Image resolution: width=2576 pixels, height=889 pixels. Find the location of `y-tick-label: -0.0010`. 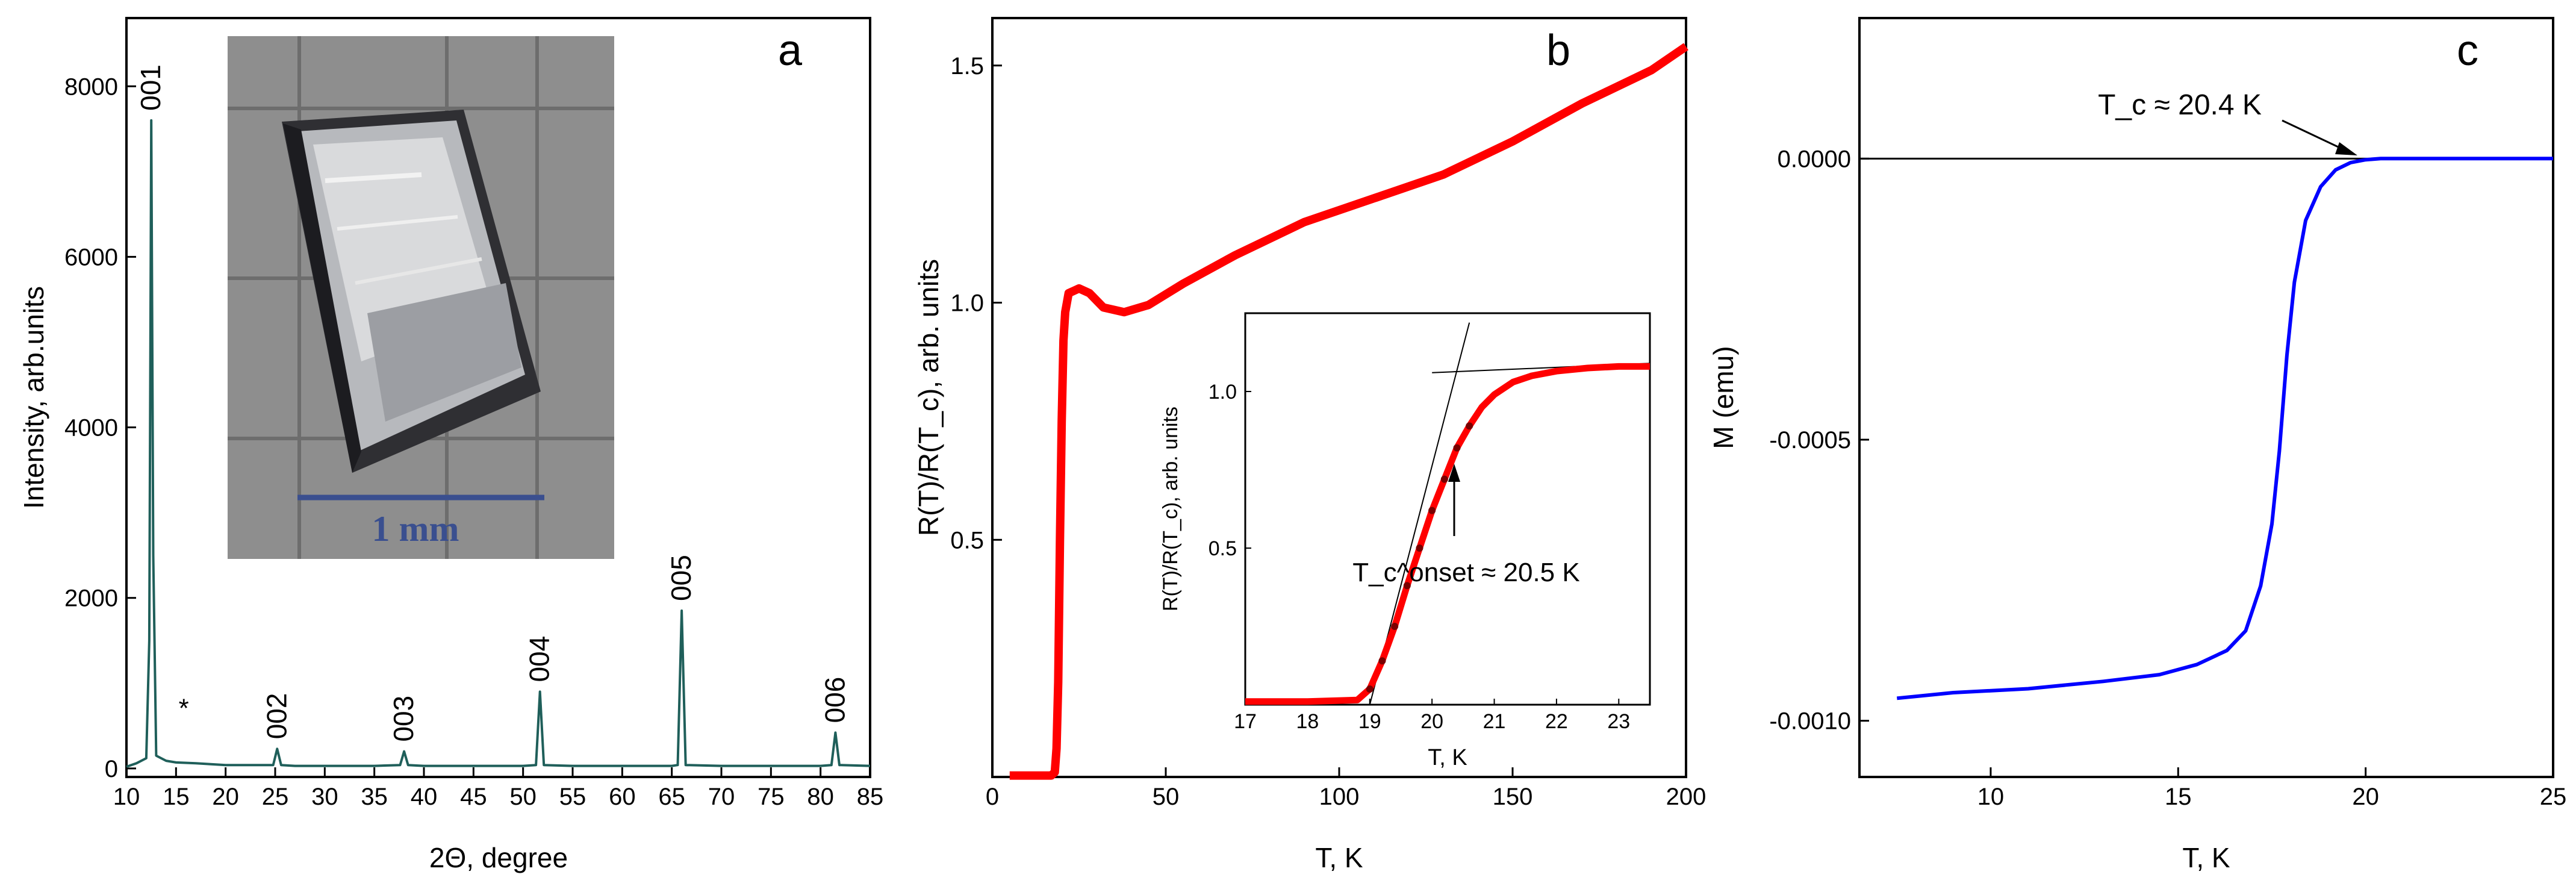

y-tick-label: -0.0010 is located at coordinates (1810, 721).